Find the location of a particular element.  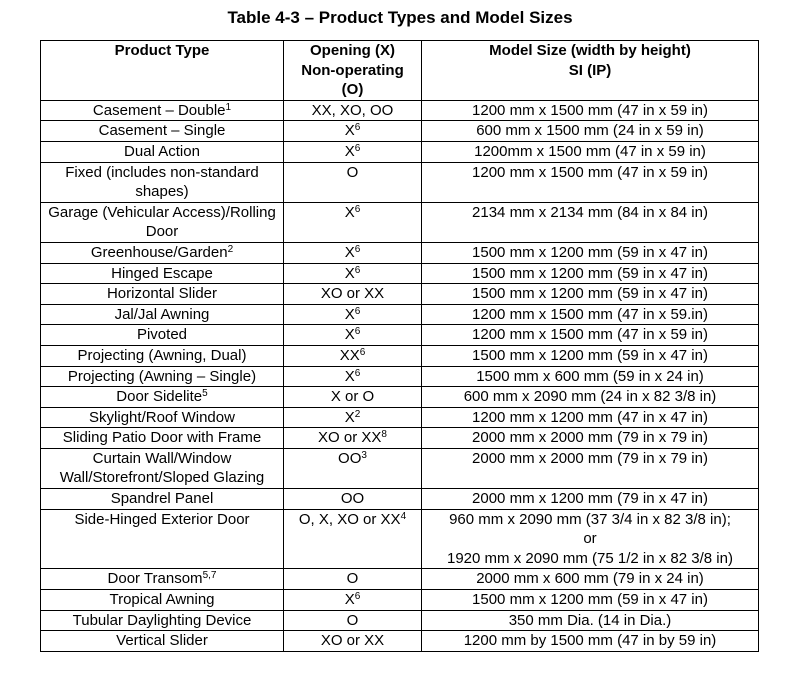

table-cell: OO3 is located at coordinates (352, 468).